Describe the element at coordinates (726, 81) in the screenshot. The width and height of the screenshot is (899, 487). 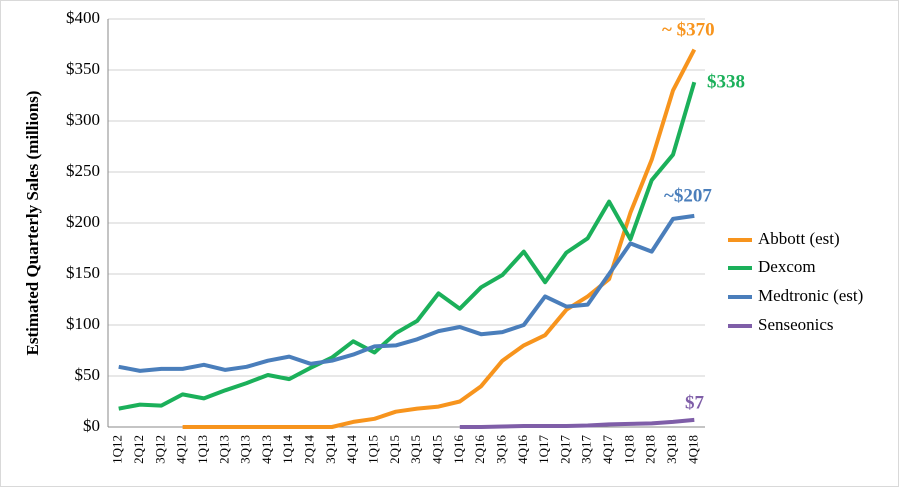
I see `annotation: $338` at that location.